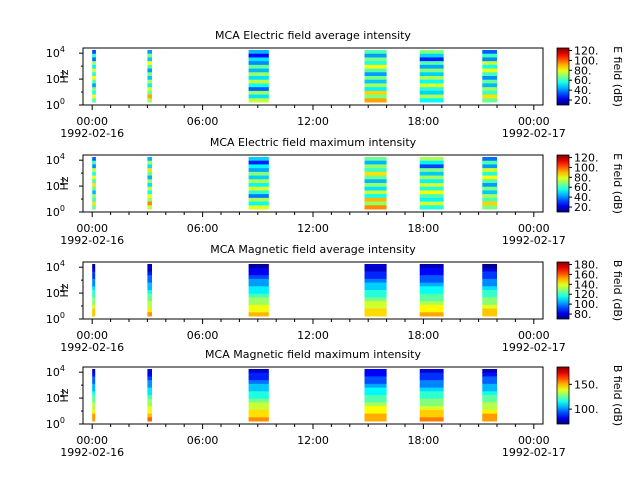 The height and width of the screenshot is (480, 640). Describe the element at coordinates (313, 354) in the screenshot. I see `panel-title: MCA Magnetic field maximum intensity` at that location.